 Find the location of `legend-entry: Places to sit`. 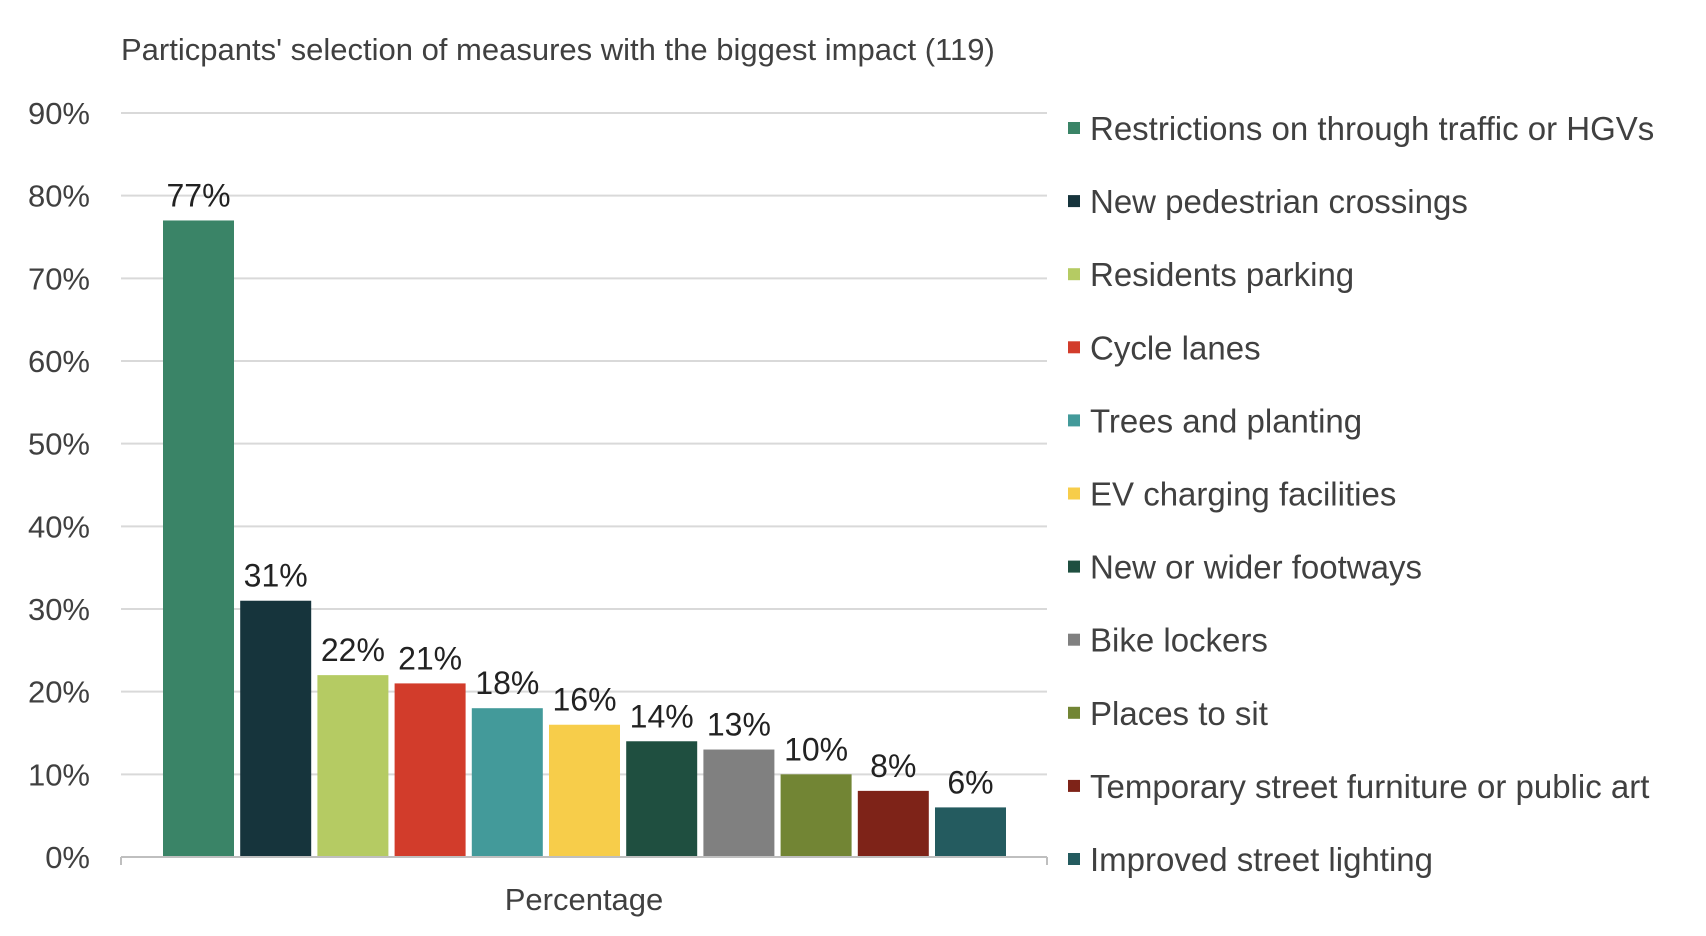

legend-entry: Places to sit is located at coordinates (1179, 713).